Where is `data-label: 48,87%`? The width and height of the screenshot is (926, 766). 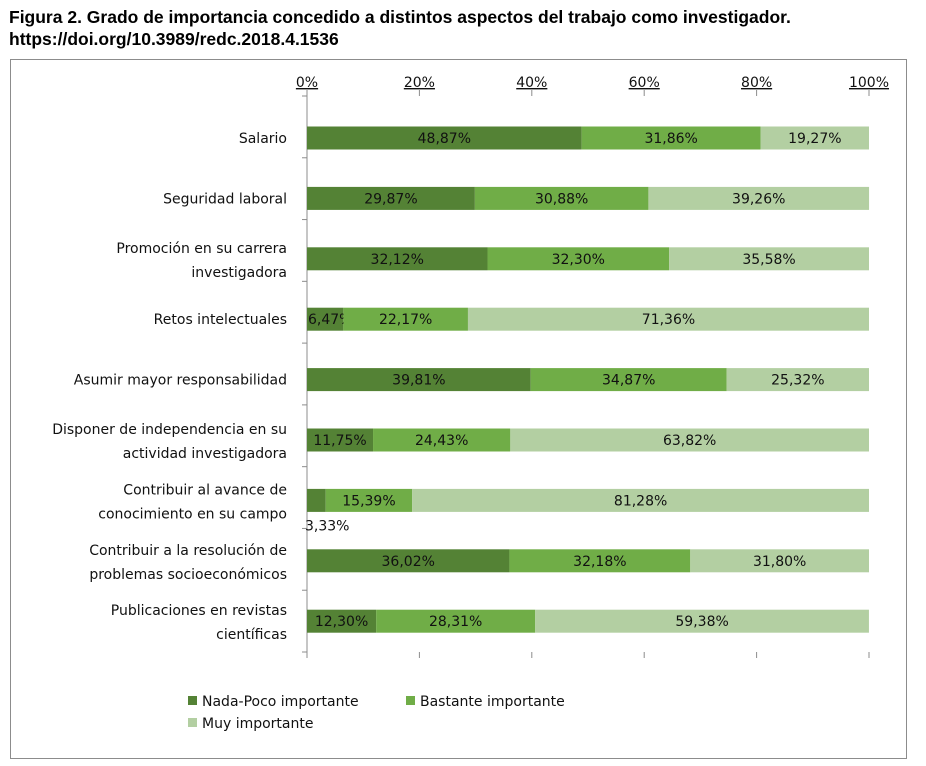 data-label: 48,87% is located at coordinates (444, 139).